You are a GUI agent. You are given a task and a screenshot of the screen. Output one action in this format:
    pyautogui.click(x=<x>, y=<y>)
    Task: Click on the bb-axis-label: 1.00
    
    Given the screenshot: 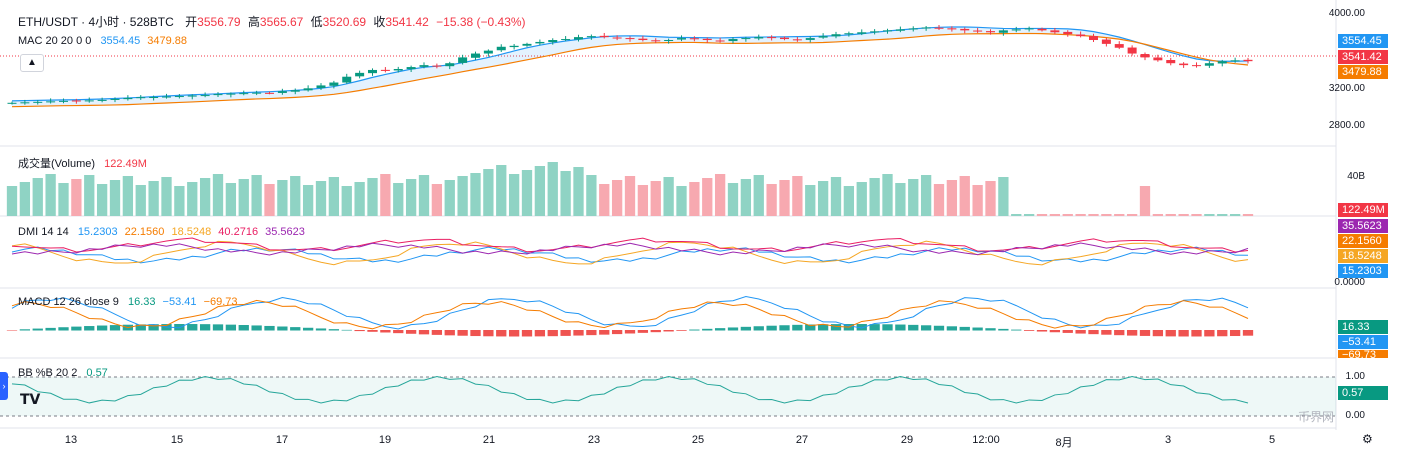 What is the action you would take?
    pyautogui.click(x=1355, y=376)
    